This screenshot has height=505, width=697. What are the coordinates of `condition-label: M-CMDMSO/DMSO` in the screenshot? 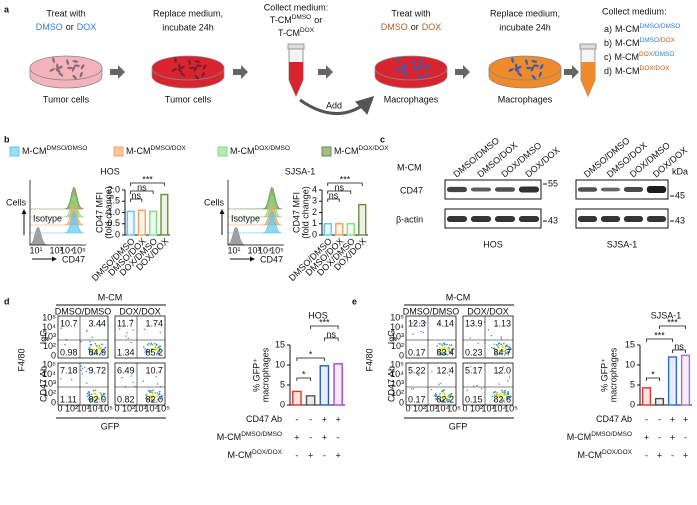 It's located at (599, 436).